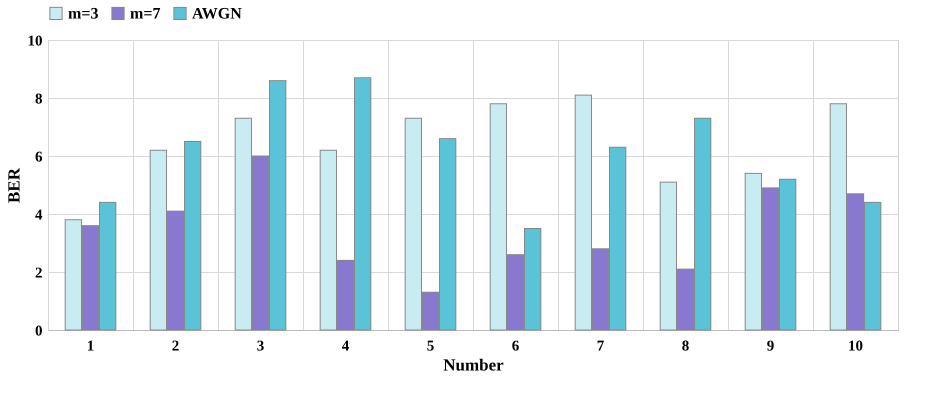 The width and height of the screenshot is (925, 408). What do you see at coordinates (217, 13) in the screenshot?
I see `legend-label: AWGN` at bounding box center [217, 13].